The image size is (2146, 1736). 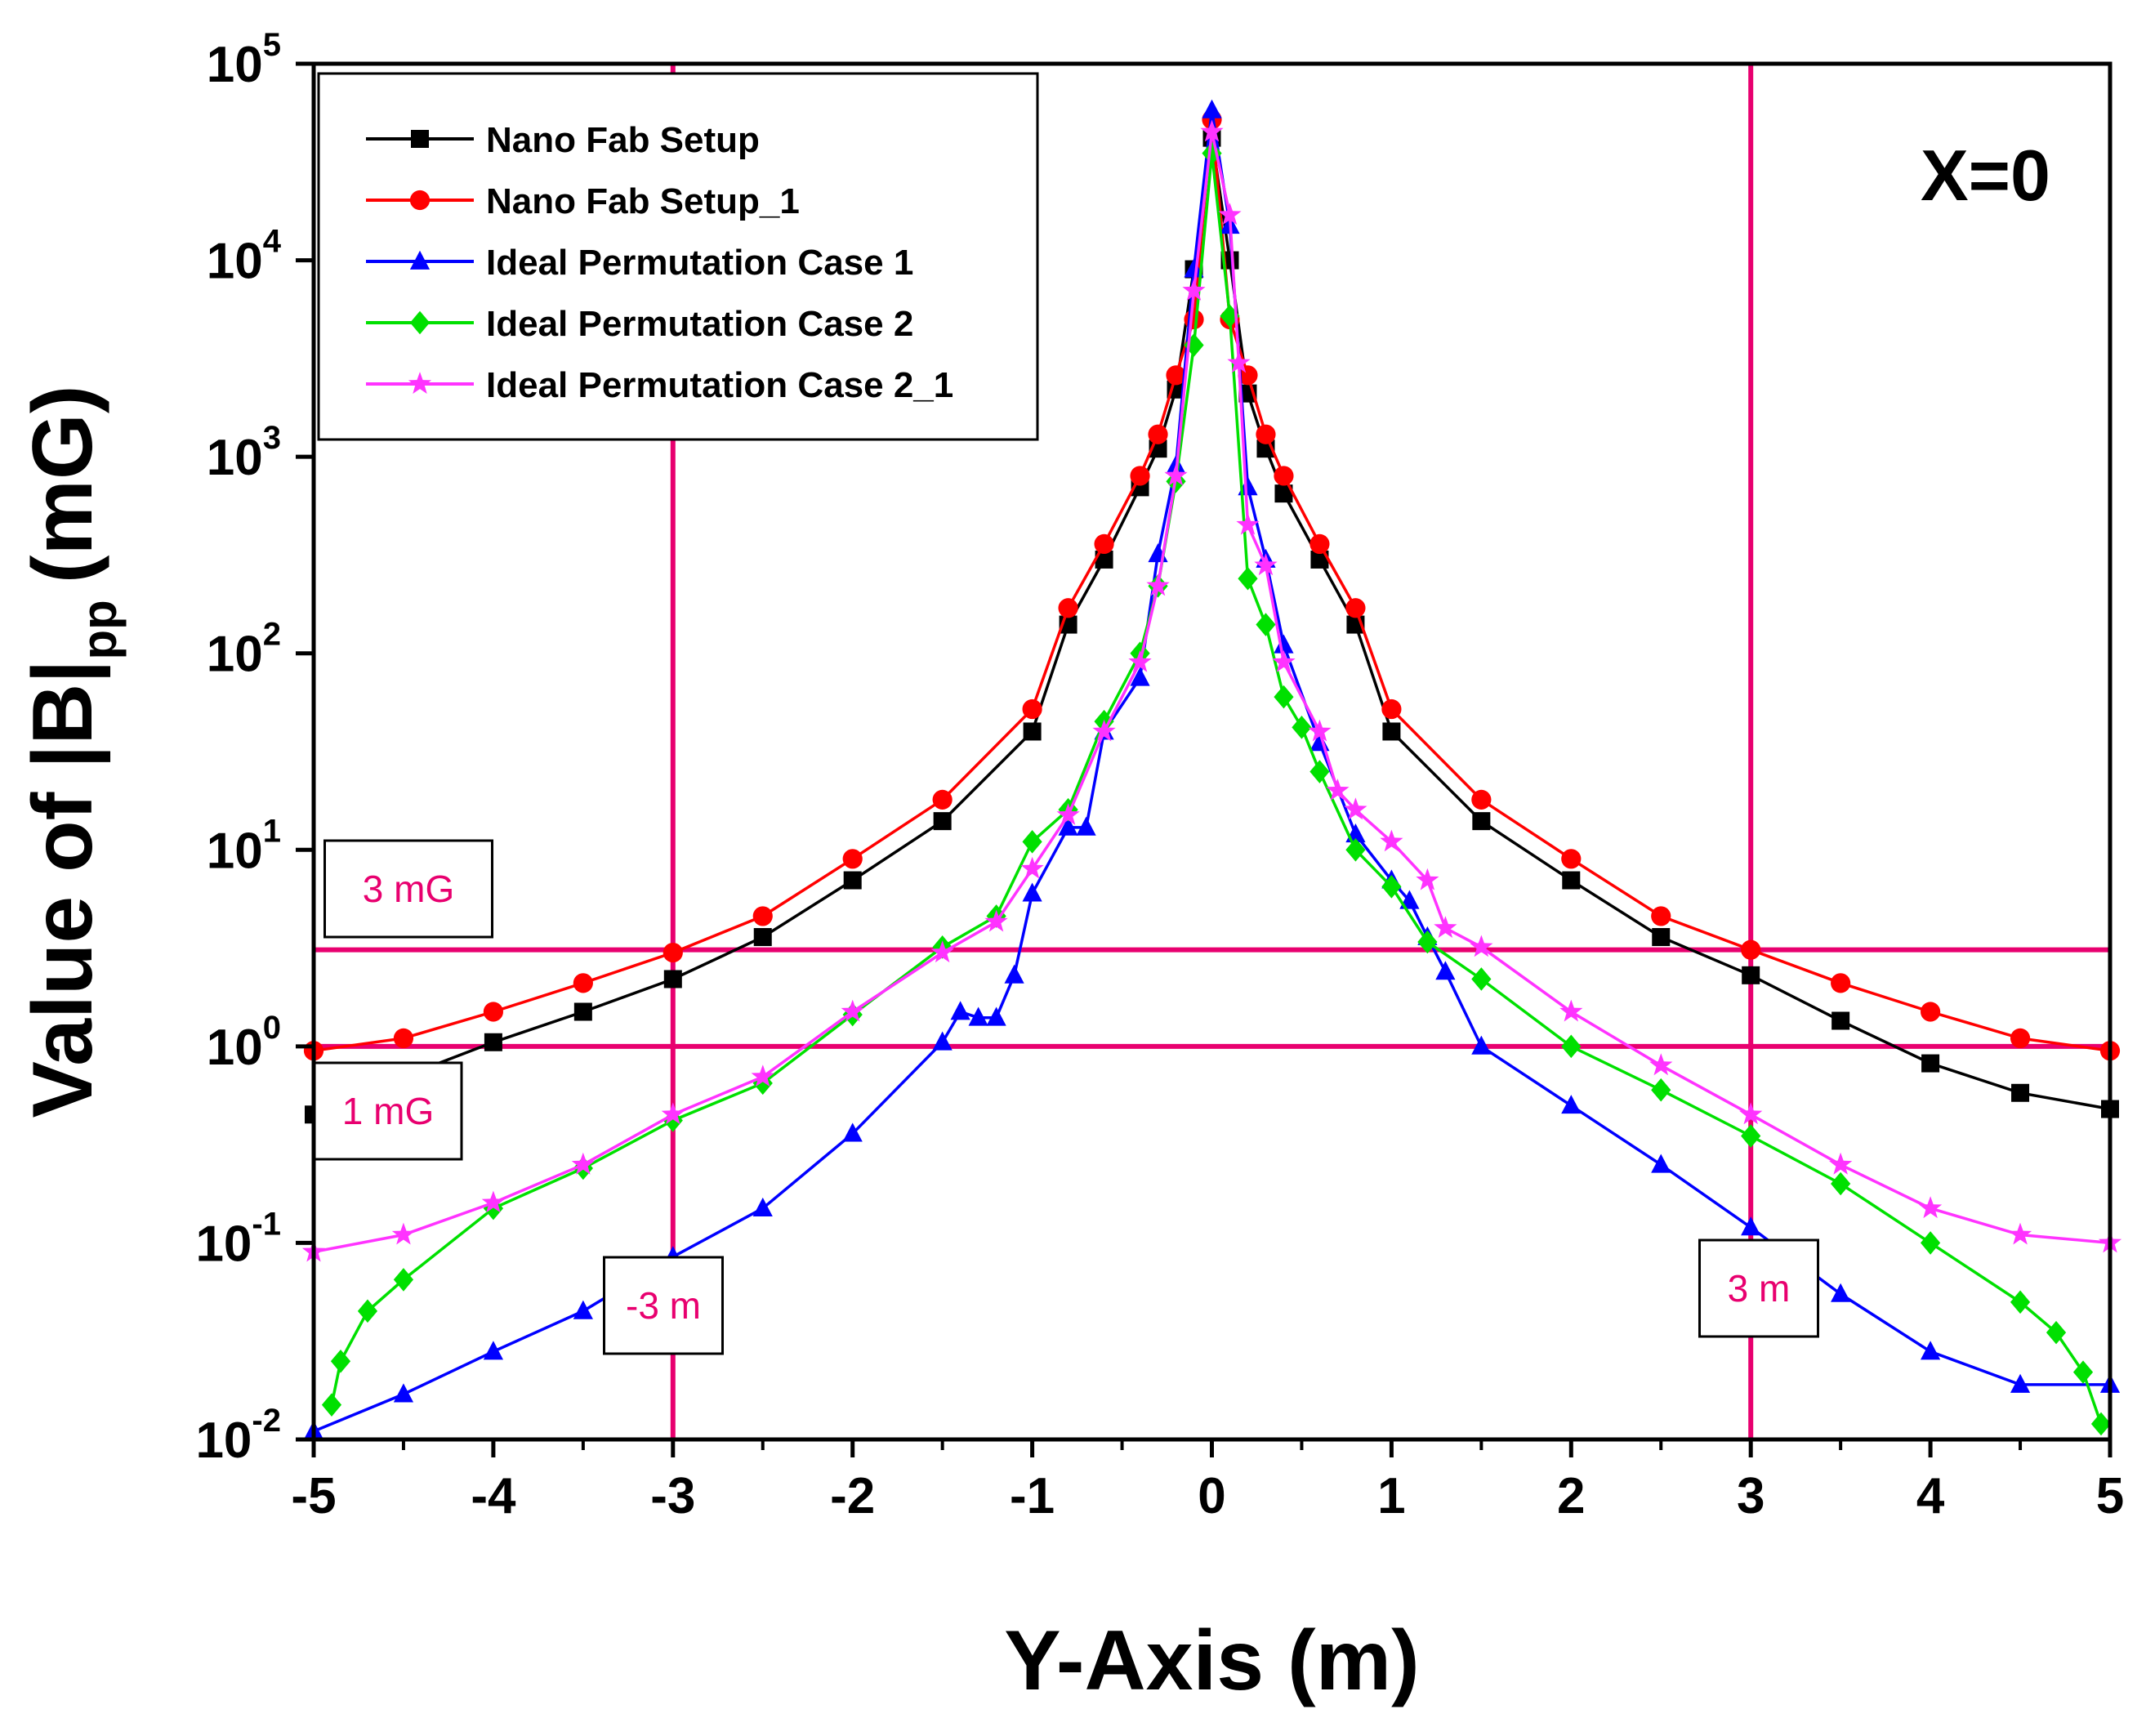 I want to click on x-axis-title: Y-Axis (m), so click(x=1212, y=1661).